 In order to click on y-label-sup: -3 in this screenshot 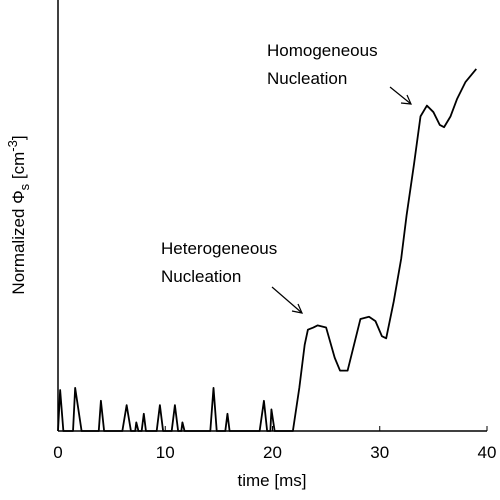, I will do `click(12, 146)`.